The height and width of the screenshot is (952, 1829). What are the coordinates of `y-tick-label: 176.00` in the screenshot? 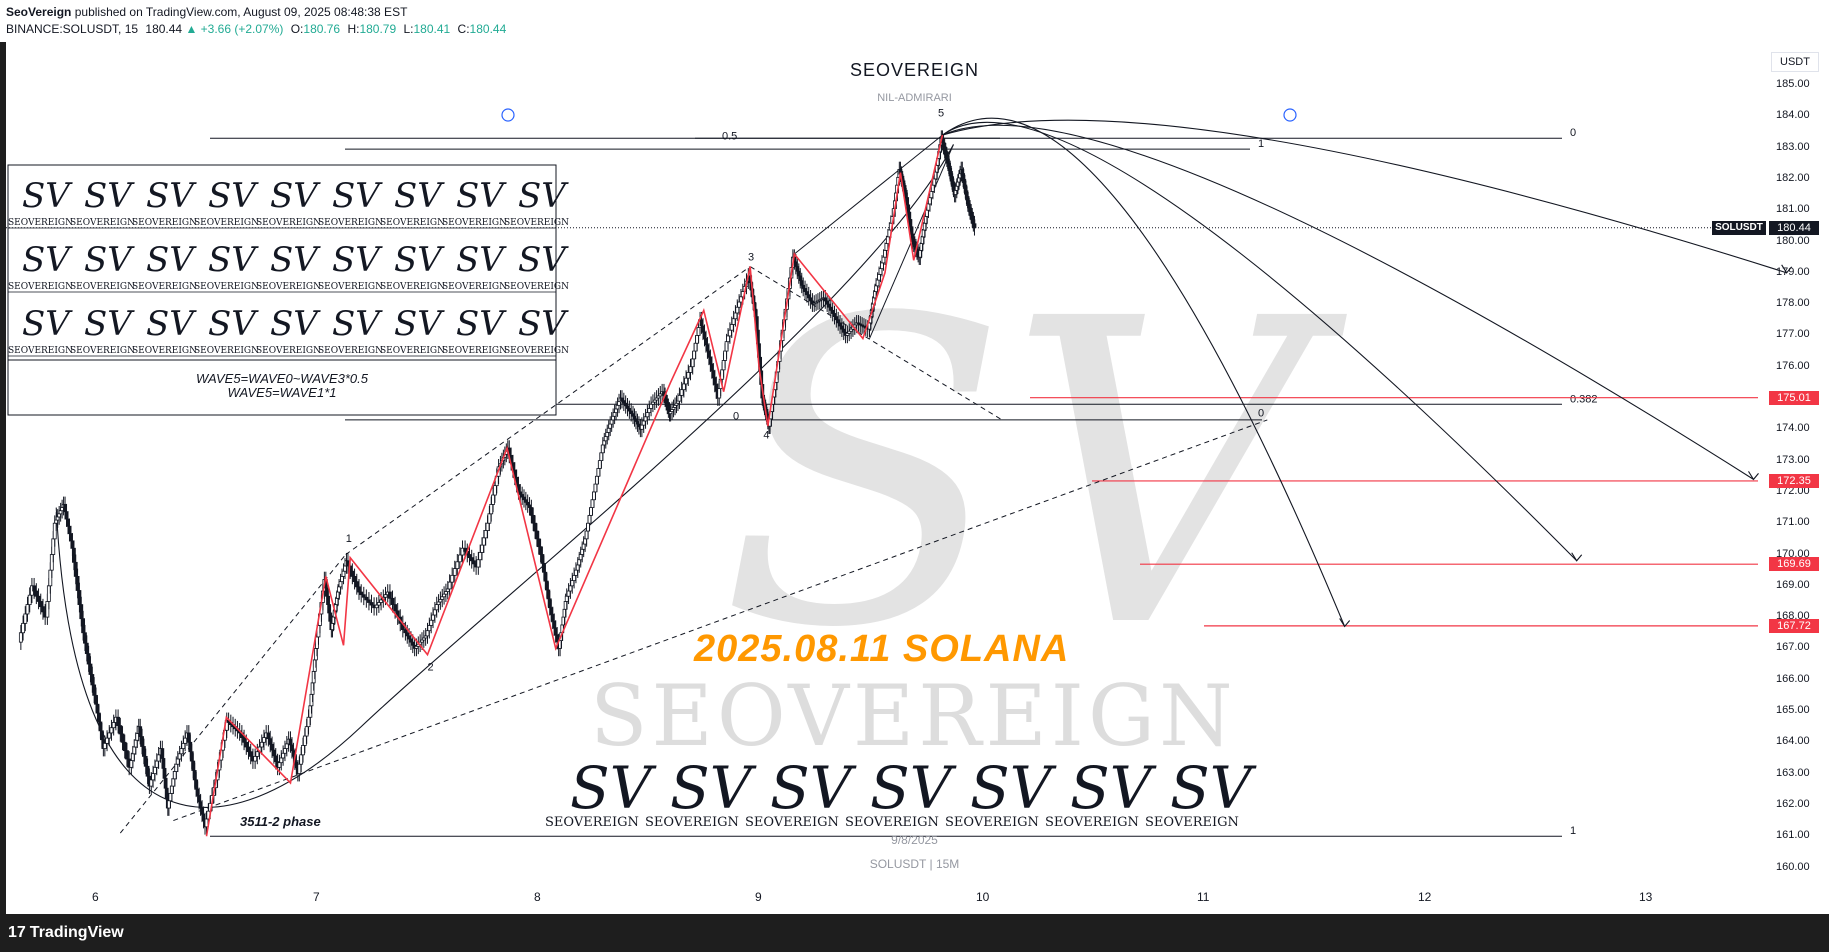 It's located at (1793, 365).